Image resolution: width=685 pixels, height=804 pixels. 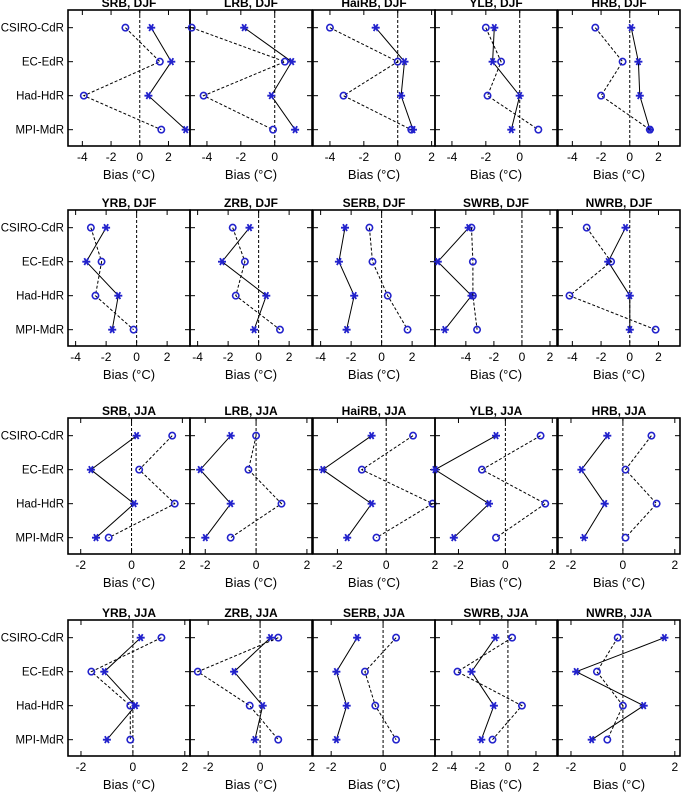 I want to click on panel-6: ZRB, DJF -4 -2 0 2 Bias (°C), so click(x=251, y=289).